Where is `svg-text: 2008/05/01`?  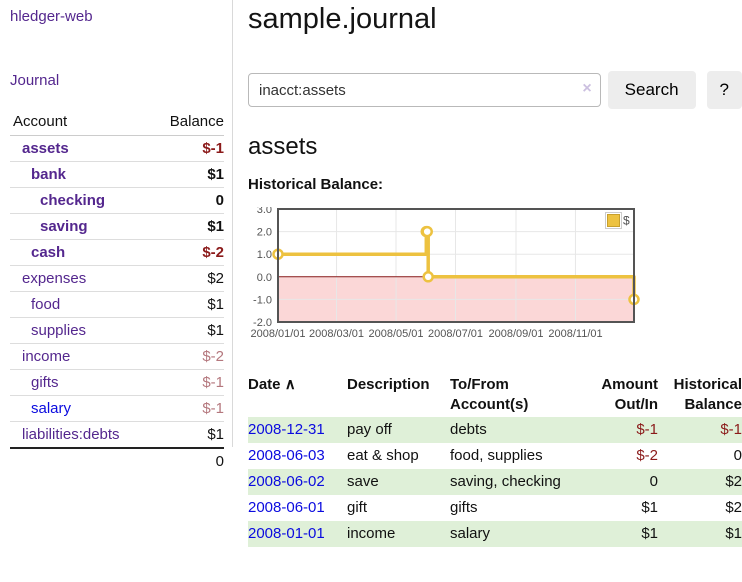
svg-text: 2008/05/01 is located at coordinates (395, 334).